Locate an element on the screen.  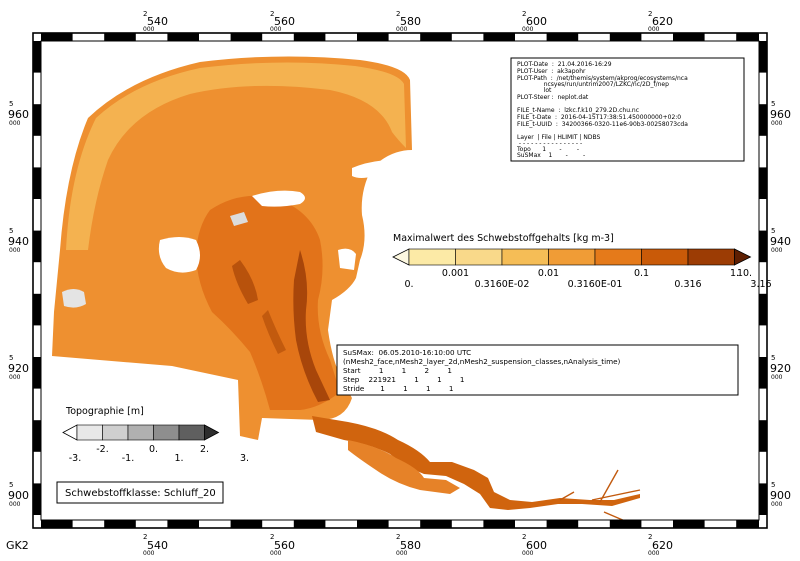
legend-value-label: 0.01 is located at coordinates (548, 273).